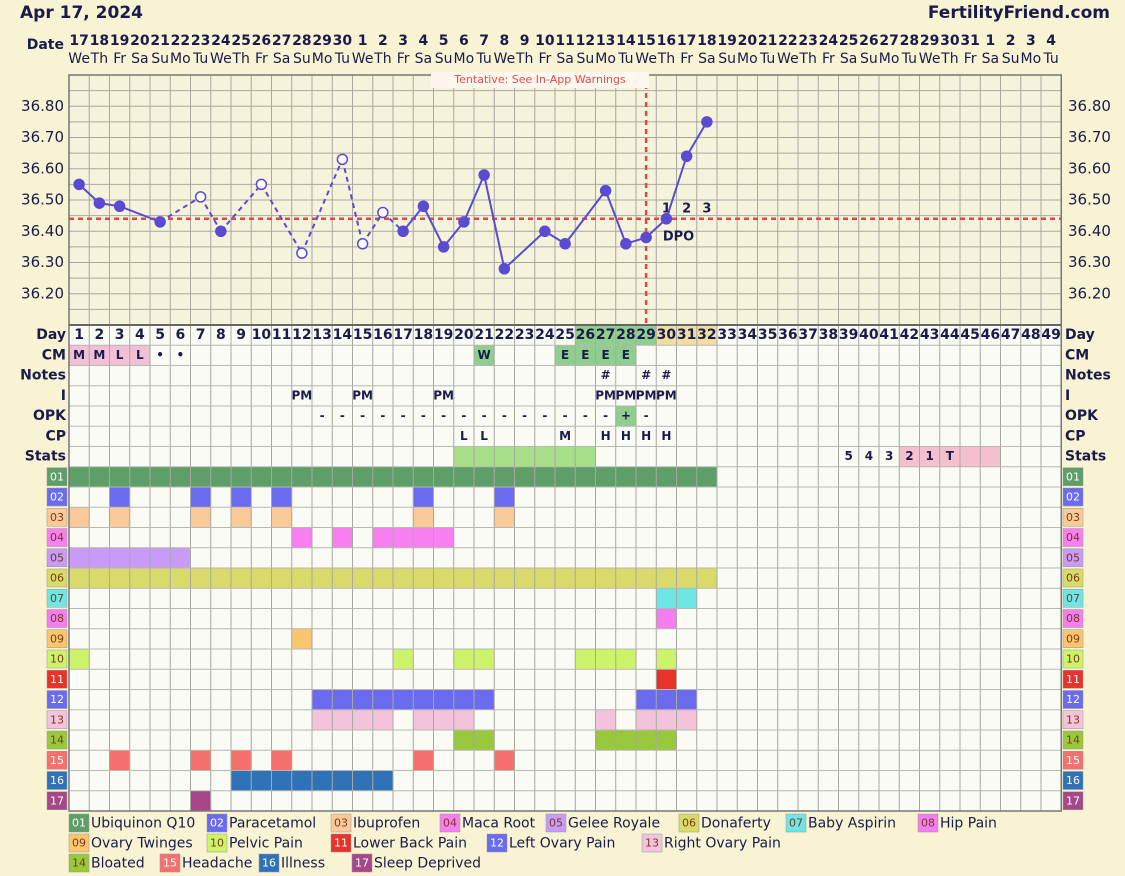 This screenshot has height=876, width=1125. What do you see at coordinates (909, 59) in the screenshot?
I see `weekday: Tu` at bounding box center [909, 59].